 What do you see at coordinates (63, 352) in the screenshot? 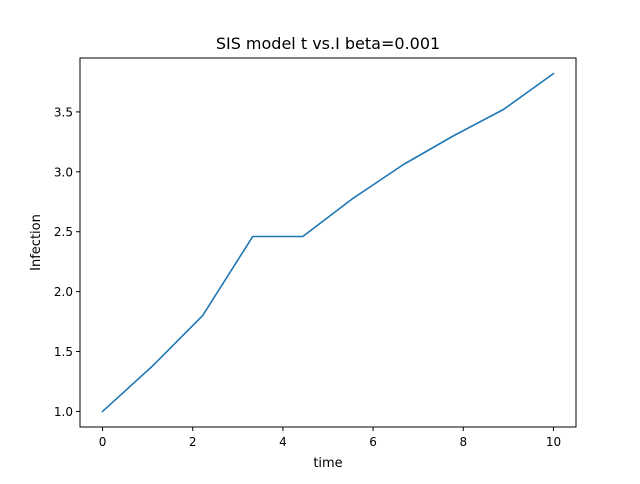
I see `y-tick-label: 1.5` at bounding box center [63, 352].